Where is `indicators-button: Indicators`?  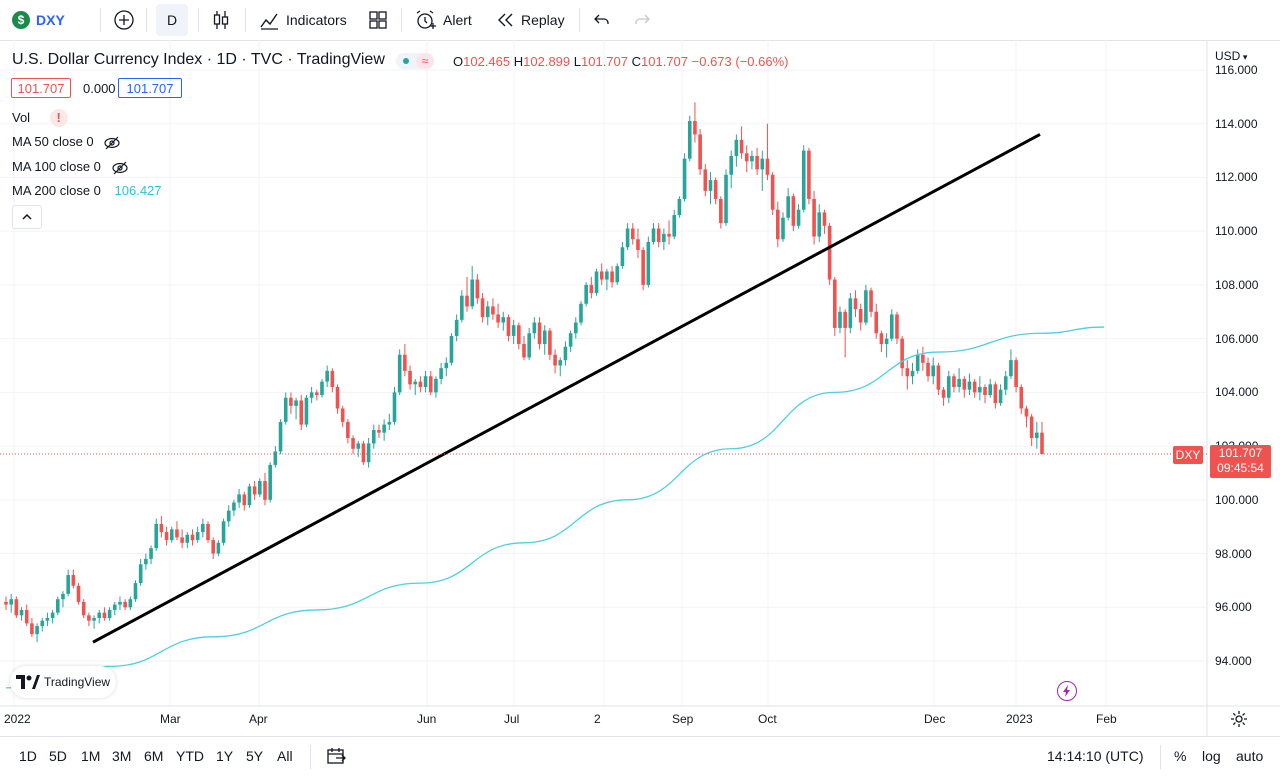
indicators-button: Indicators is located at coordinates (302, 20).